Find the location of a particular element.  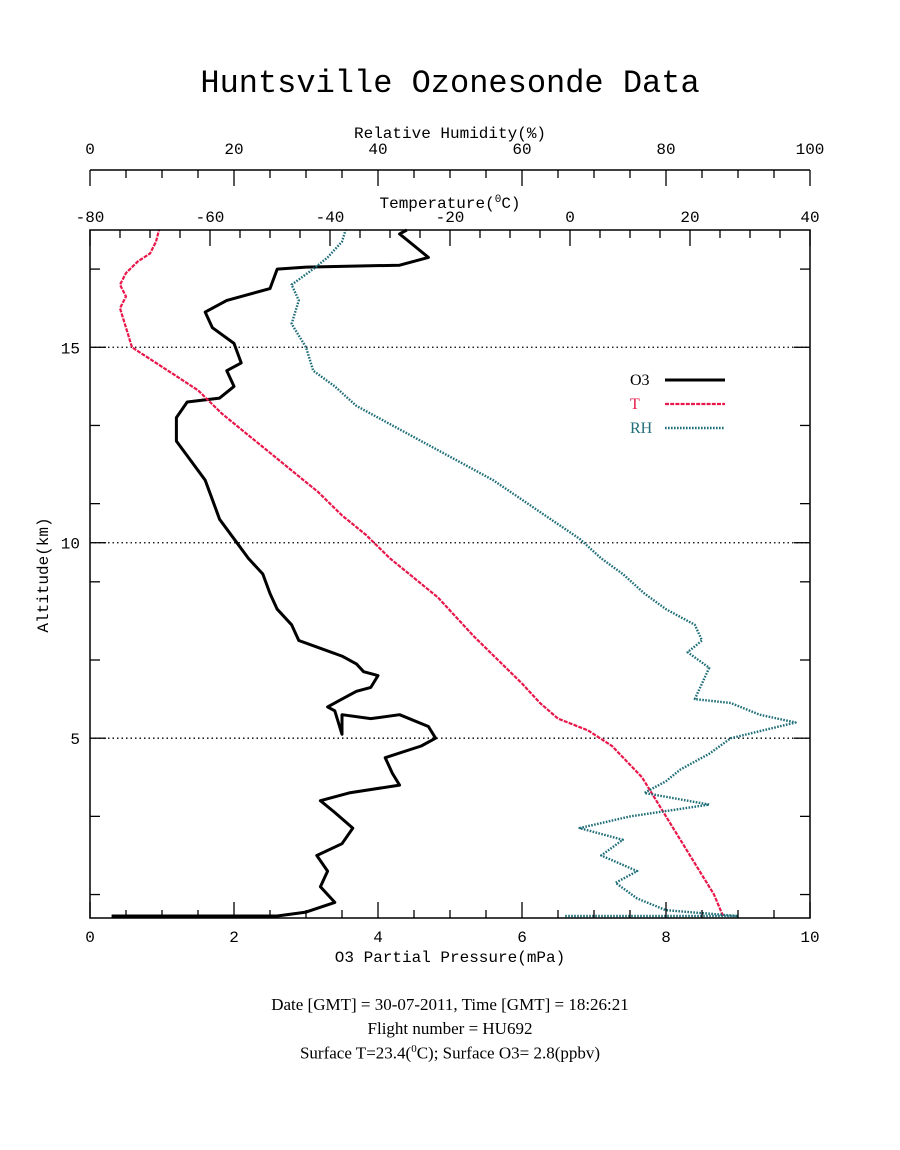

y-tick-label-5: 5 is located at coordinates (75, 740).